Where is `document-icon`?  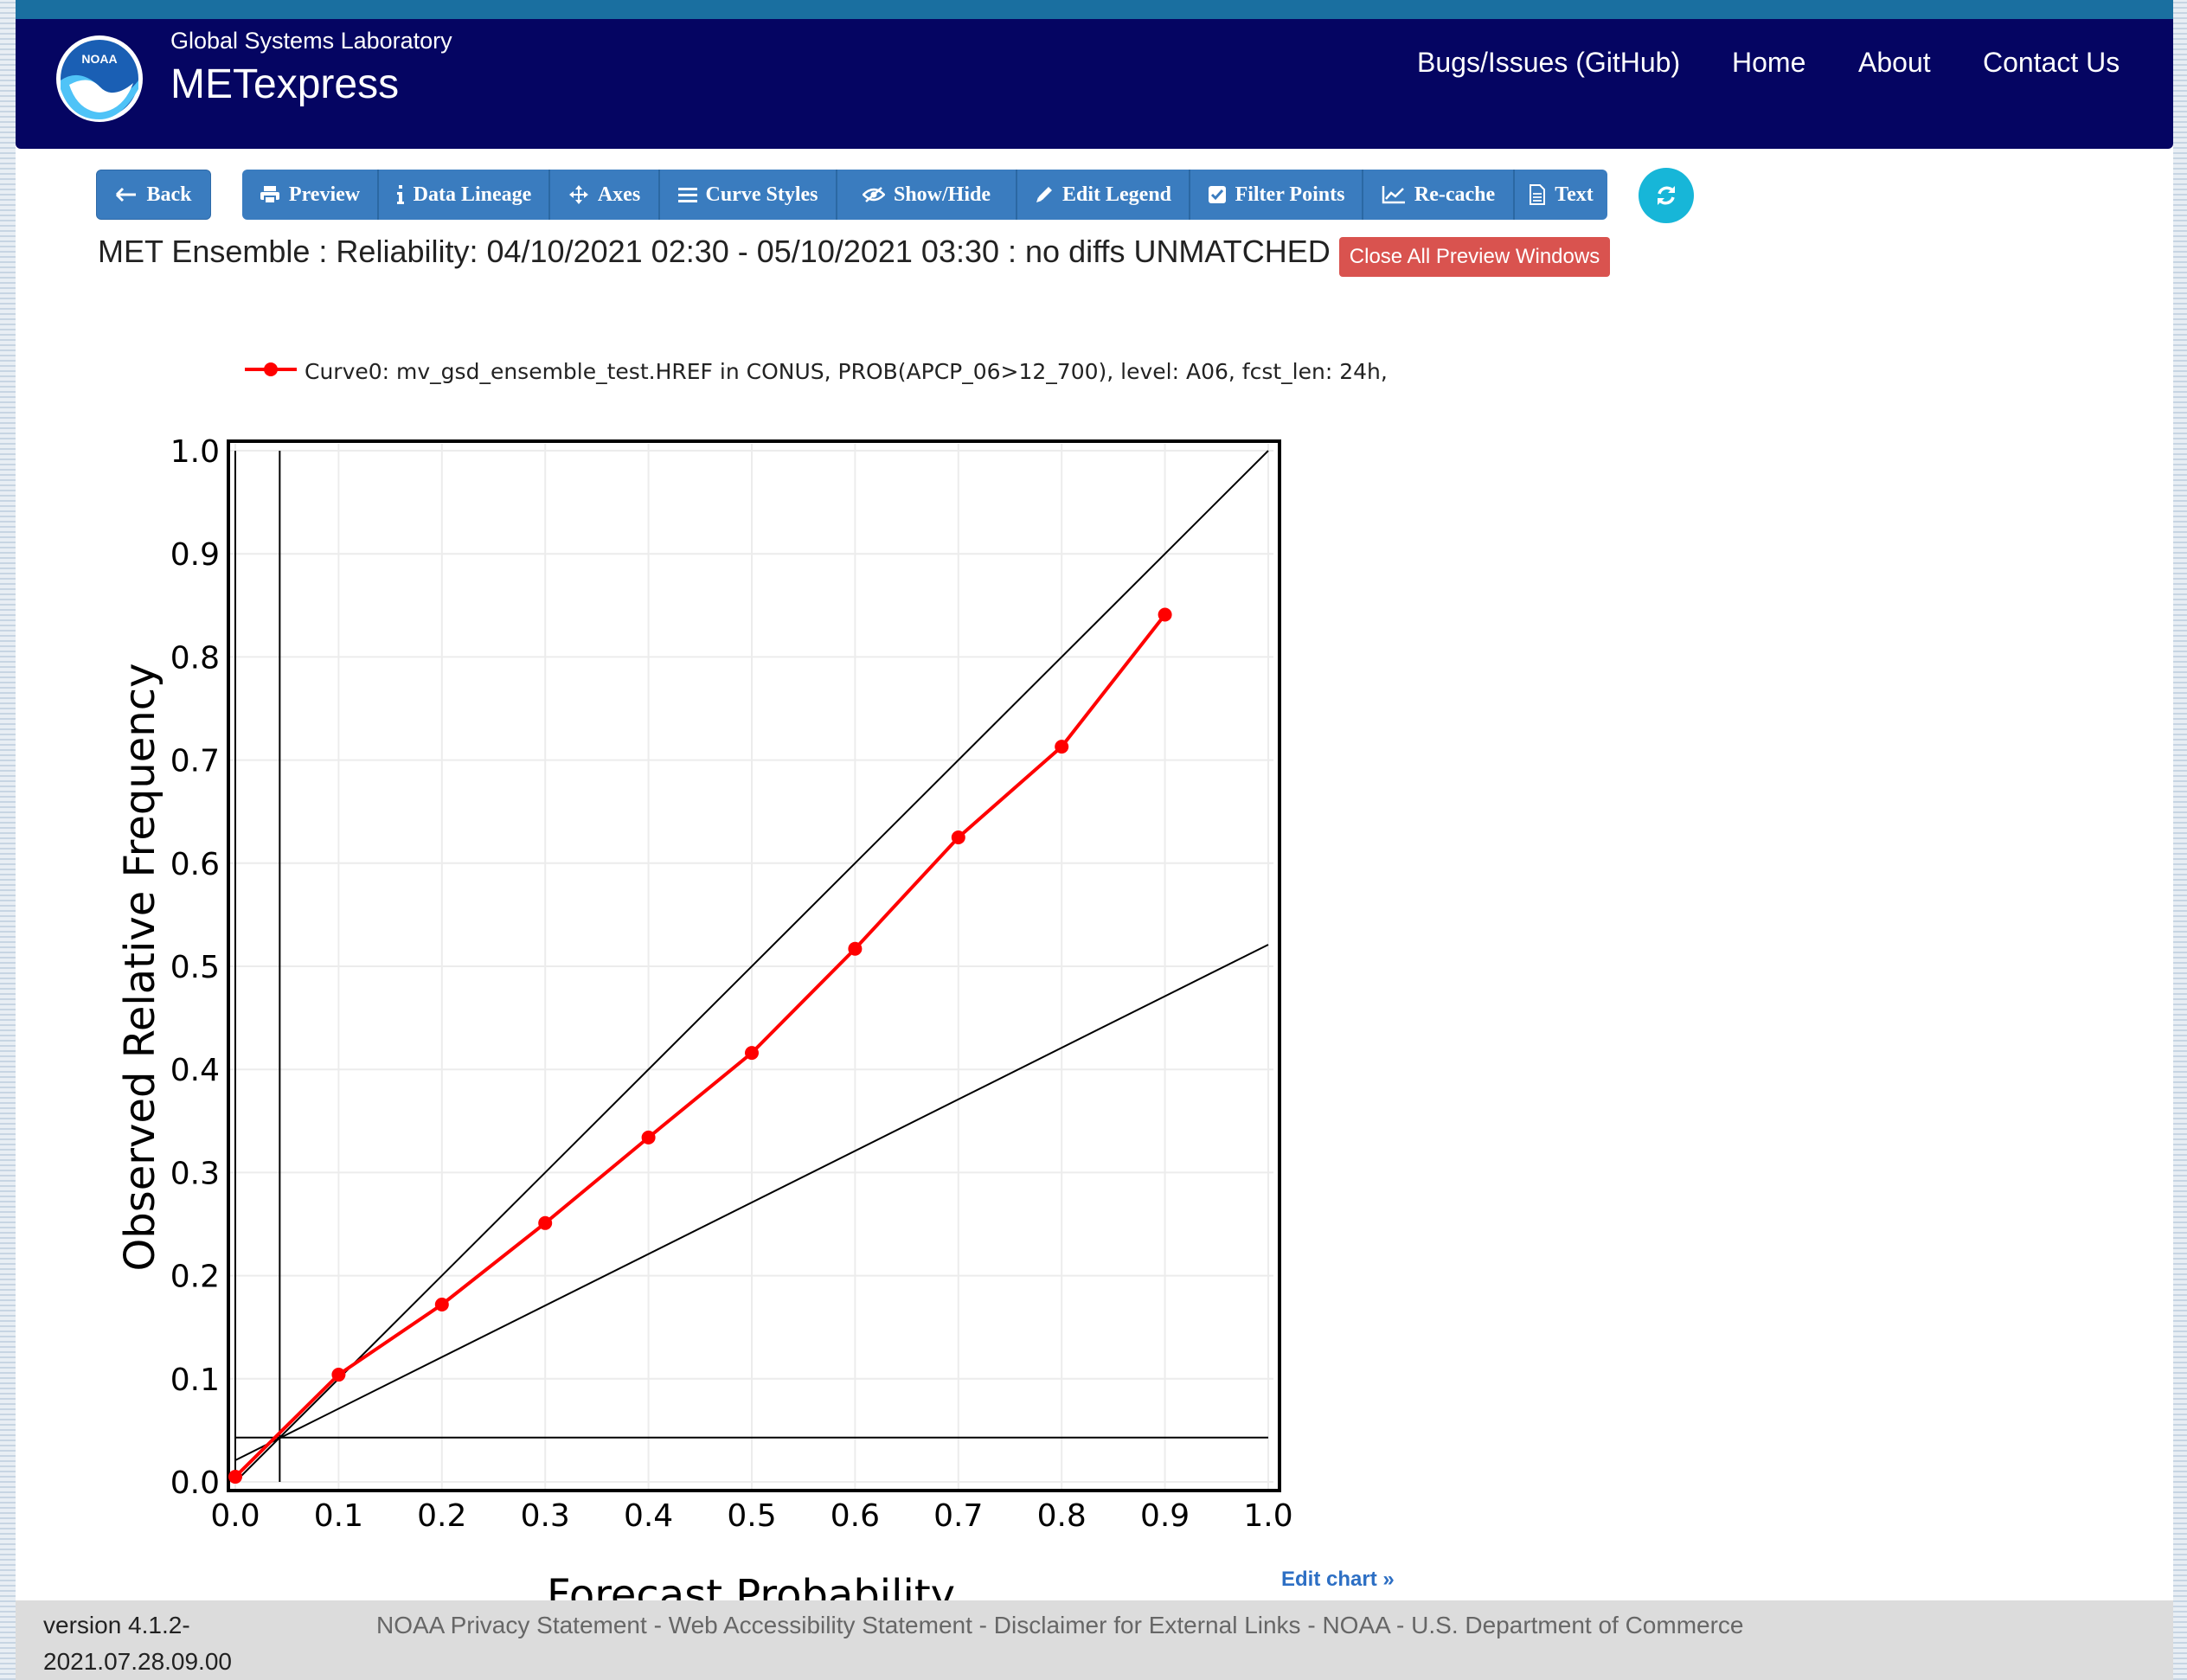 document-icon is located at coordinates (1537, 194).